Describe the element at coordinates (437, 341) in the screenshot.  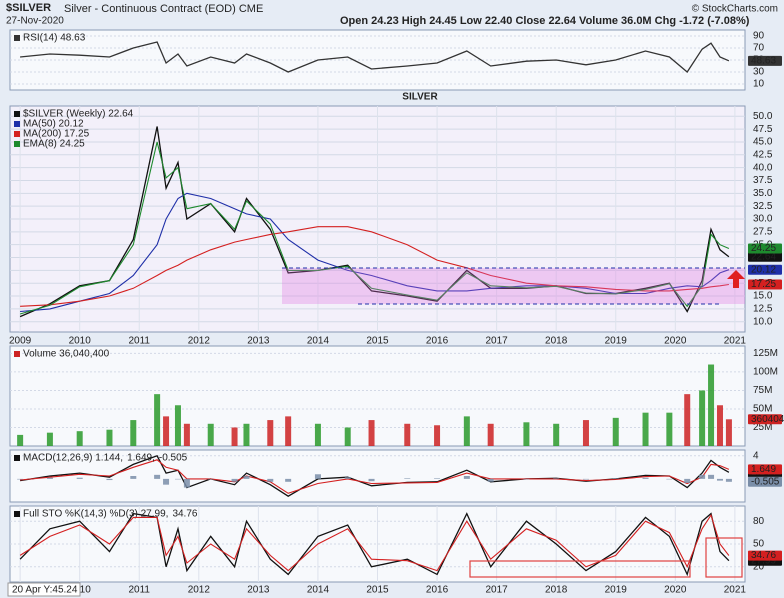
I see `x-tick-label: 2016` at that location.